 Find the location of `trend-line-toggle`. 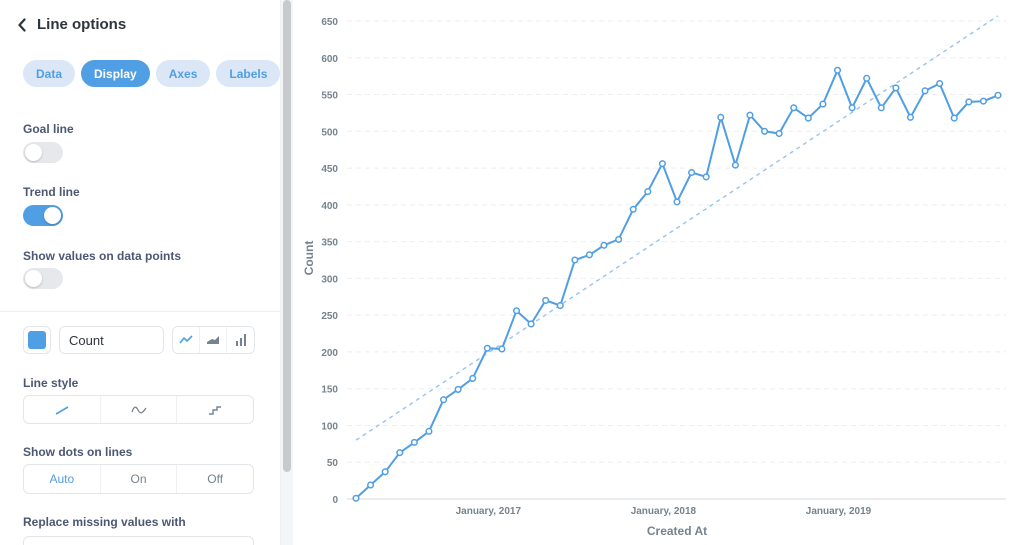

trend-line-toggle is located at coordinates (43, 215).